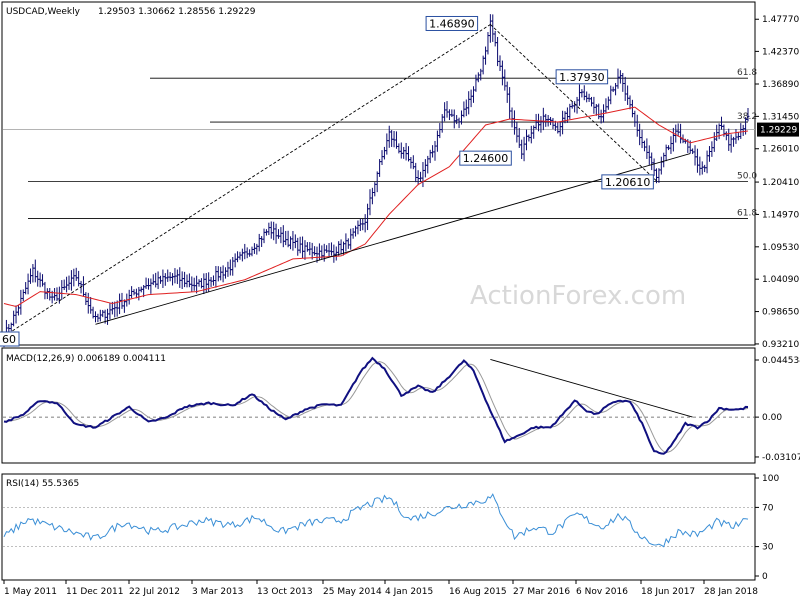  What do you see at coordinates (780, 345) in the screenshot?
I see `price-tick-label: 0.93210` at bounding box center [780, 345].